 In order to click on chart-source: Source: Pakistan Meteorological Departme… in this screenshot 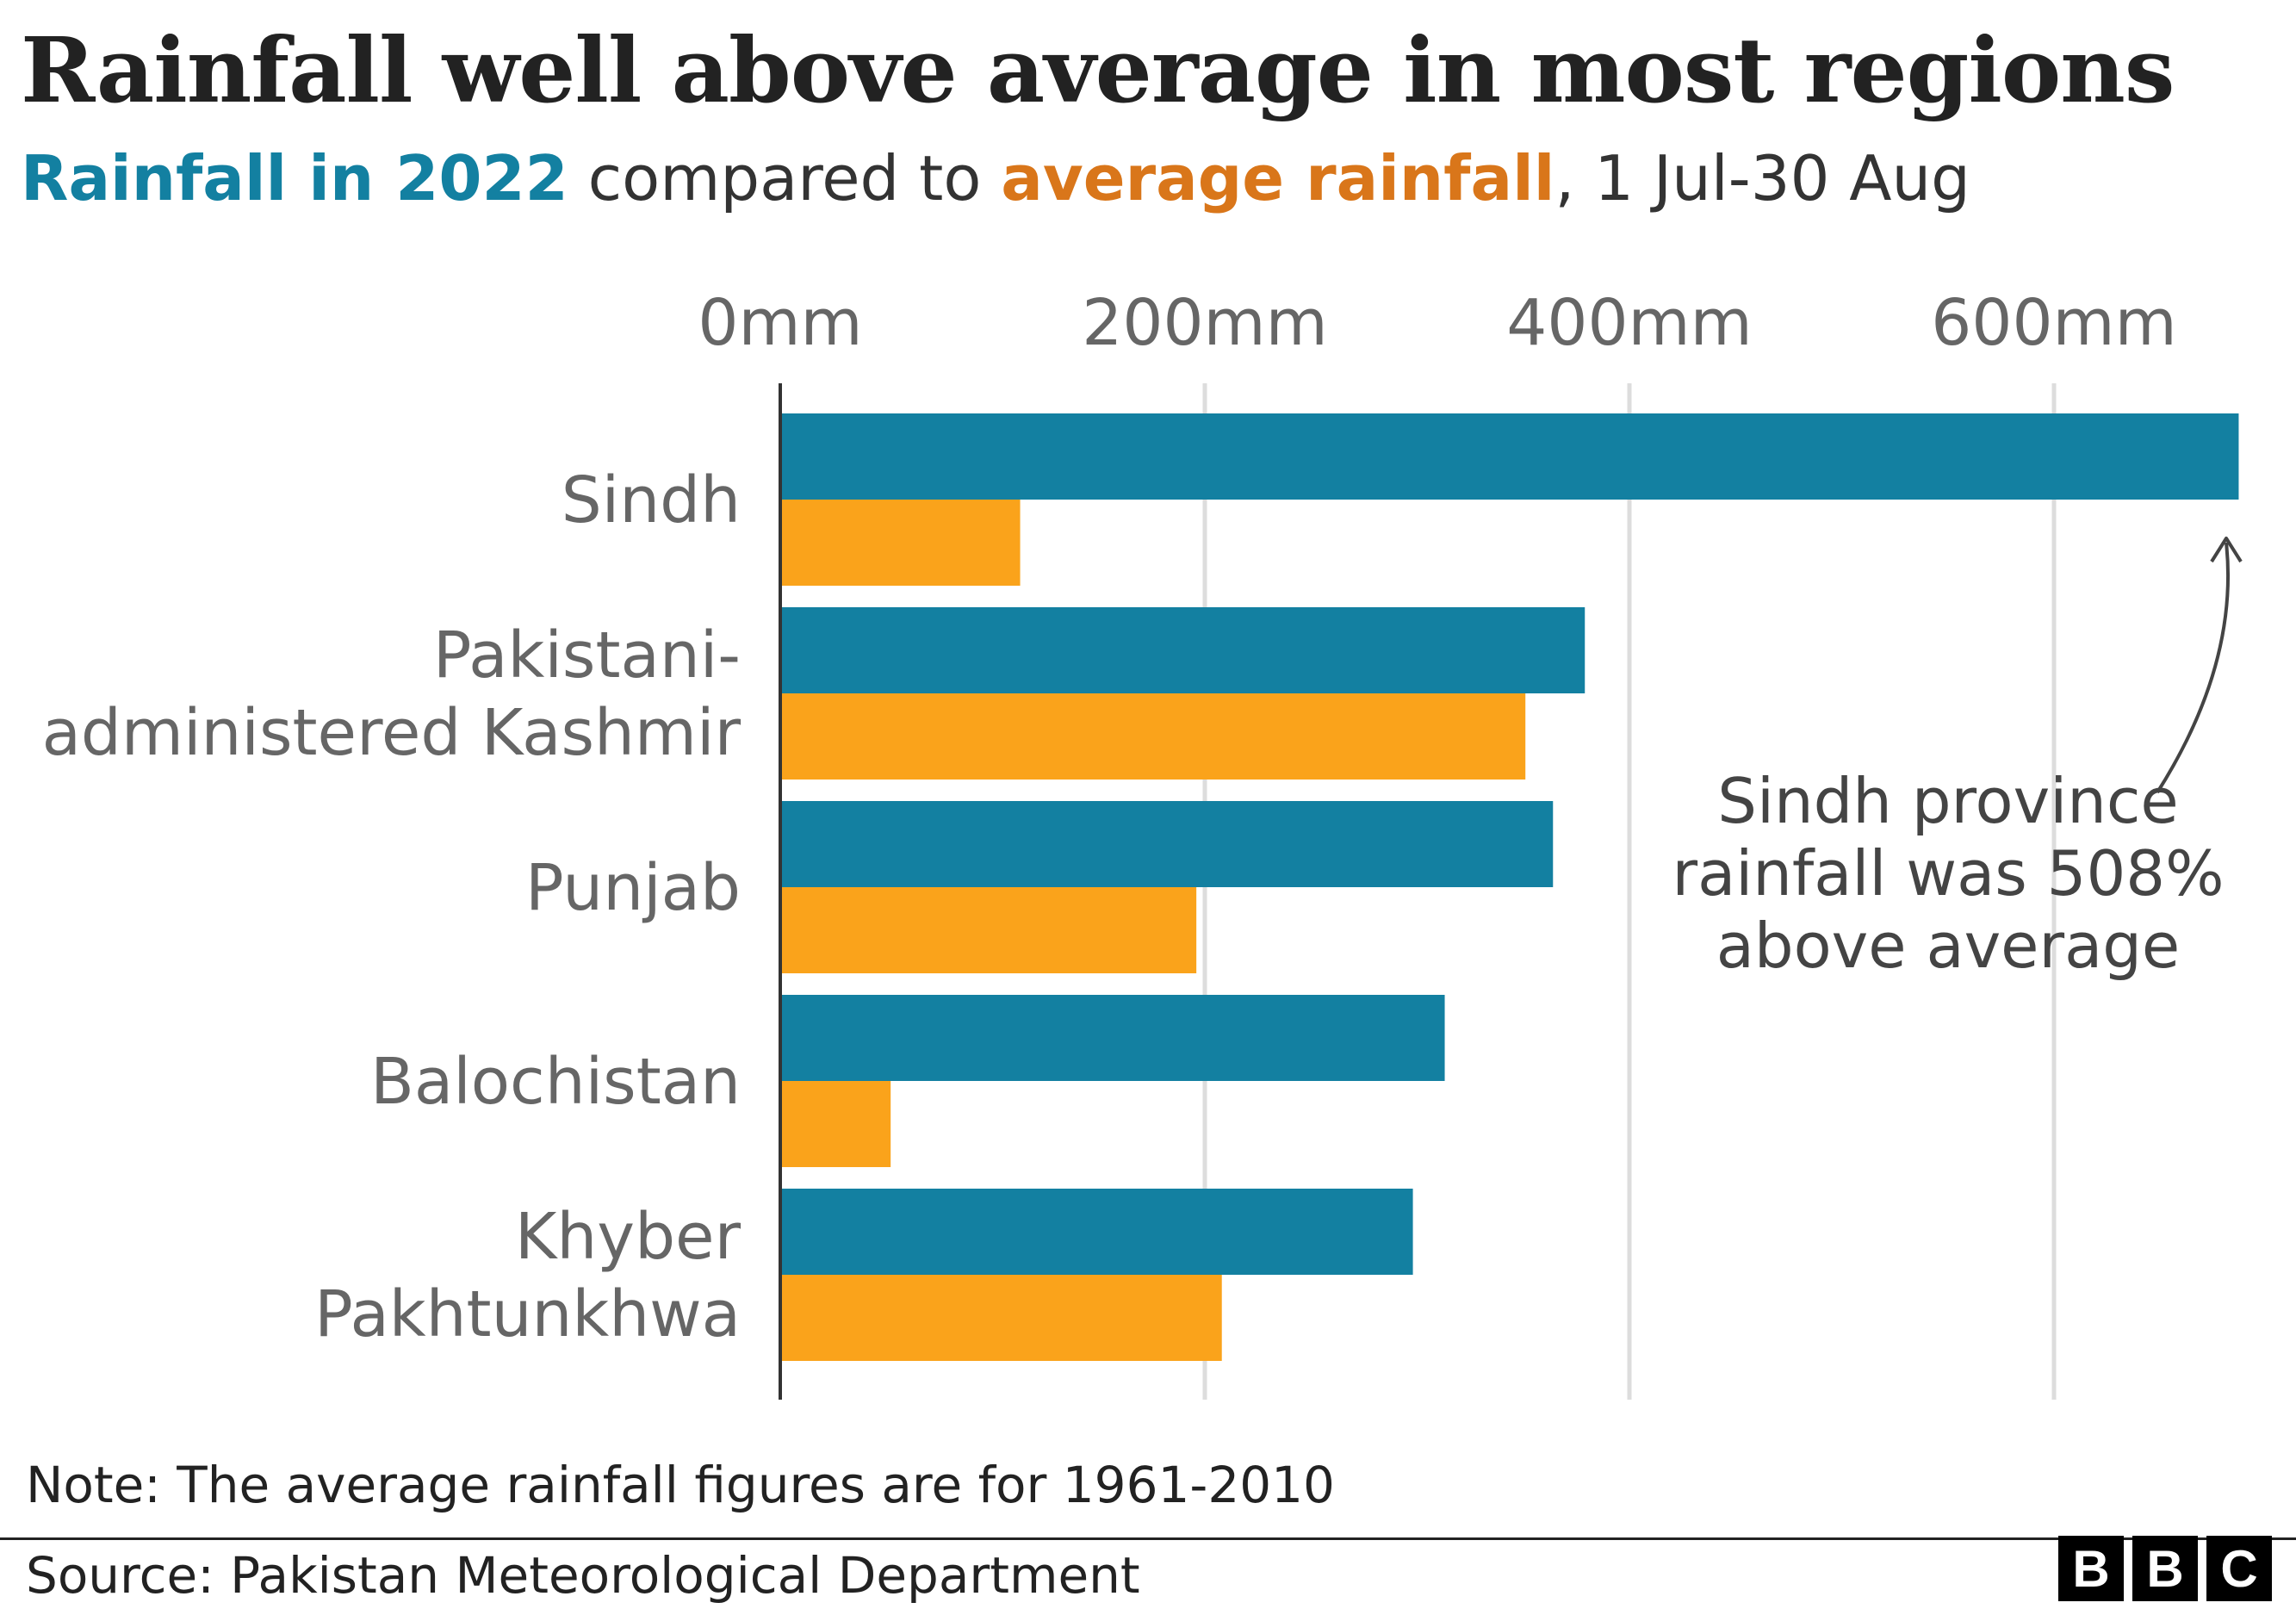, I will do `click(583, 1575)`.